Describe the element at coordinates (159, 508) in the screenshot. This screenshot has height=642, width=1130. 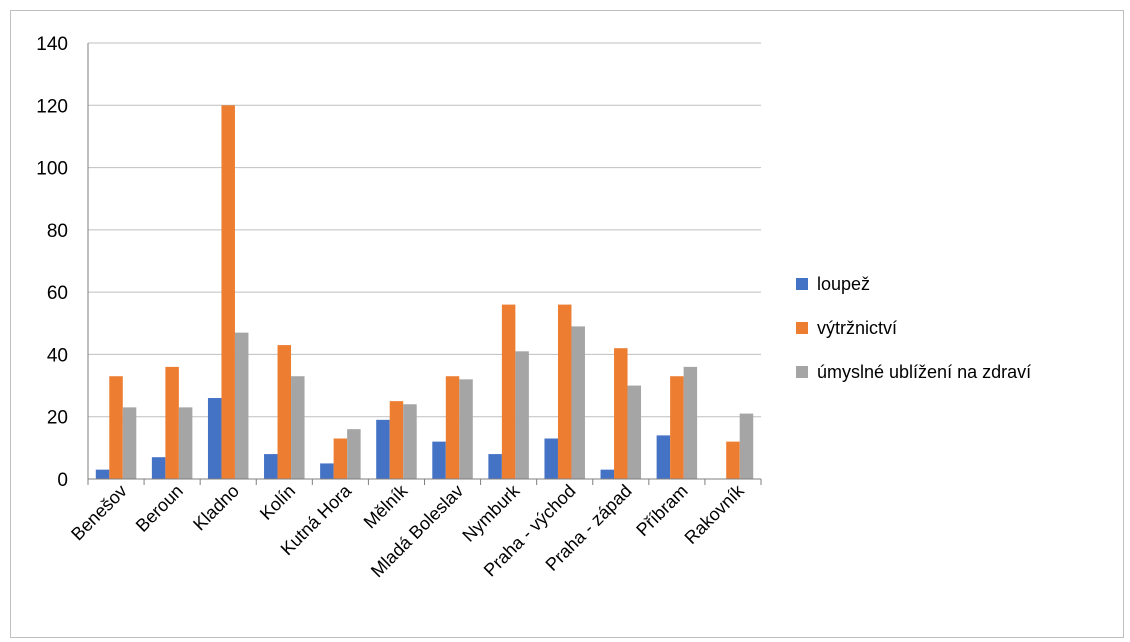
I see `x-category-label: Beroun` at that location.